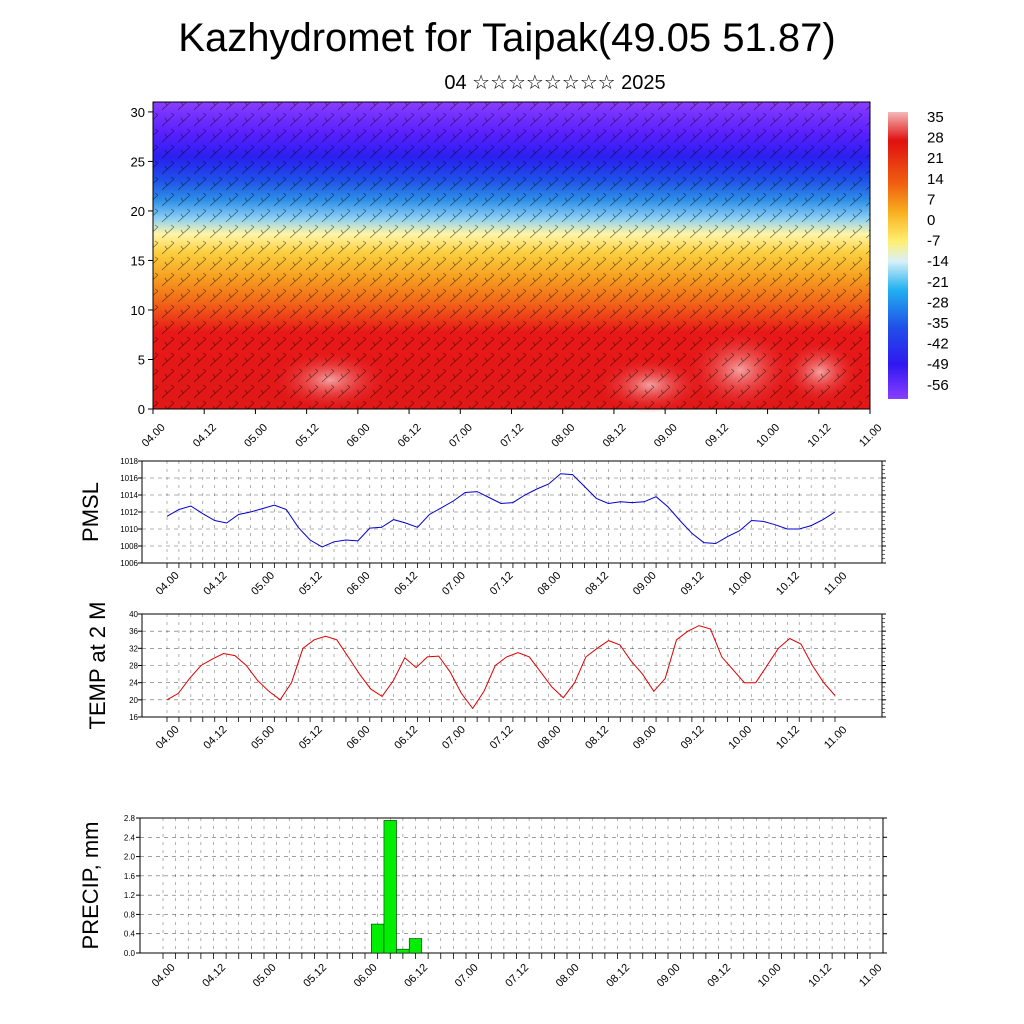  Describe the element at coordinates (90, 886) in the screenshot. I see `y-axis-label: PRECIP, mm` at that location.